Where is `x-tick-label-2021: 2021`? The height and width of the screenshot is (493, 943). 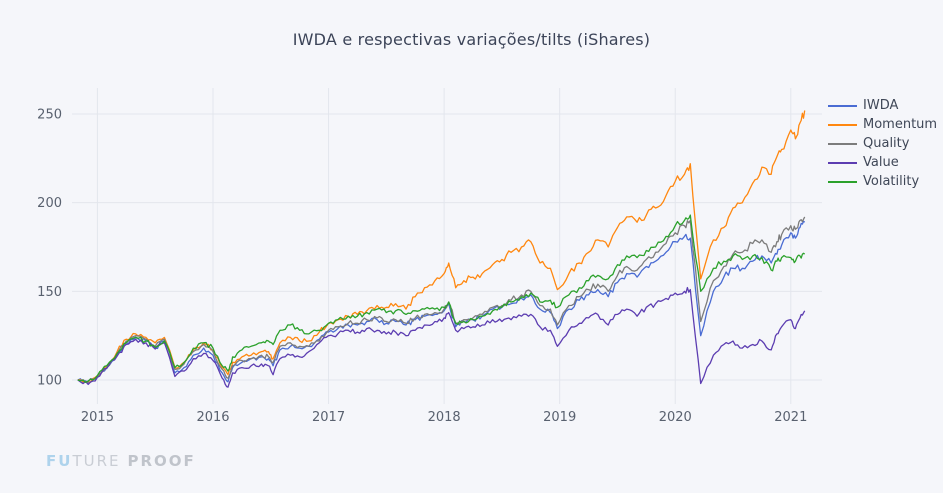 x-tick-label-2021: 2021 is located at coordinates (790, 417).